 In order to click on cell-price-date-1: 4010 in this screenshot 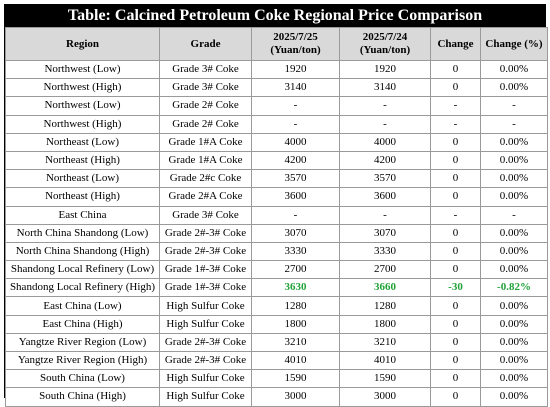, I will do `click(295, 360)`.